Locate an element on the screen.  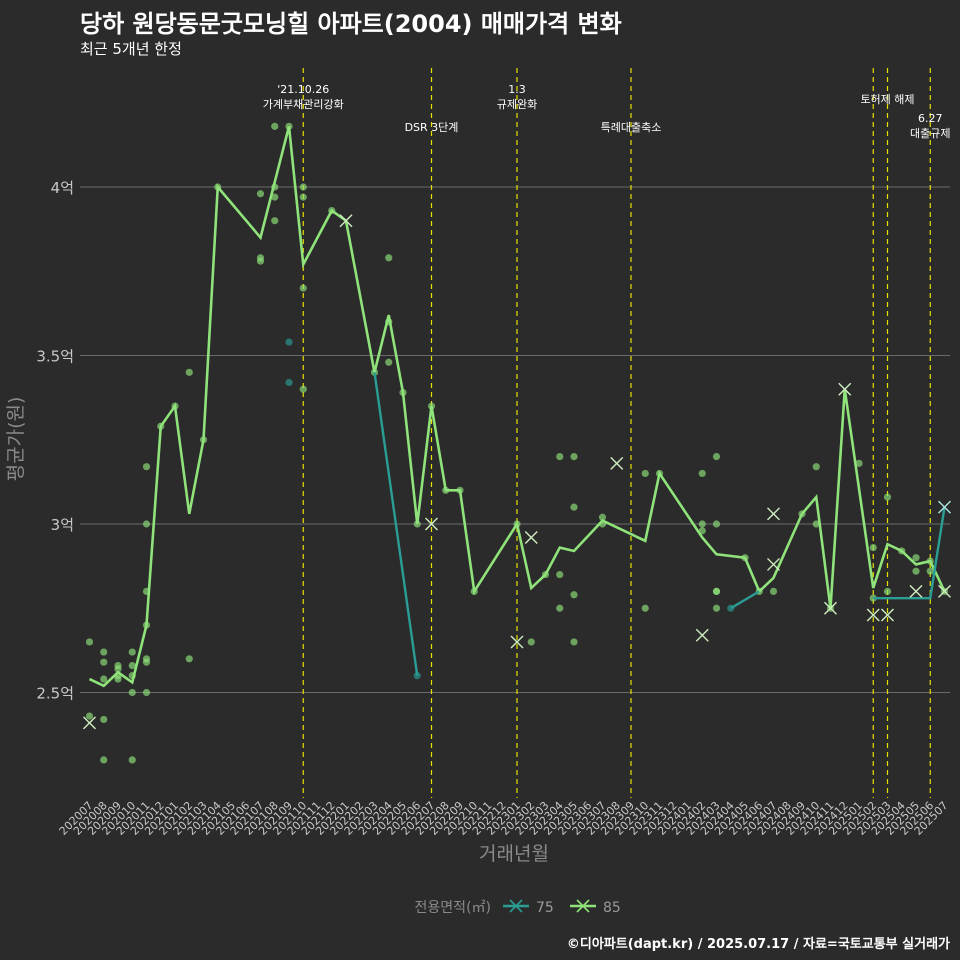
y-tick-label: 3억 is located at coordinates (62, 525).